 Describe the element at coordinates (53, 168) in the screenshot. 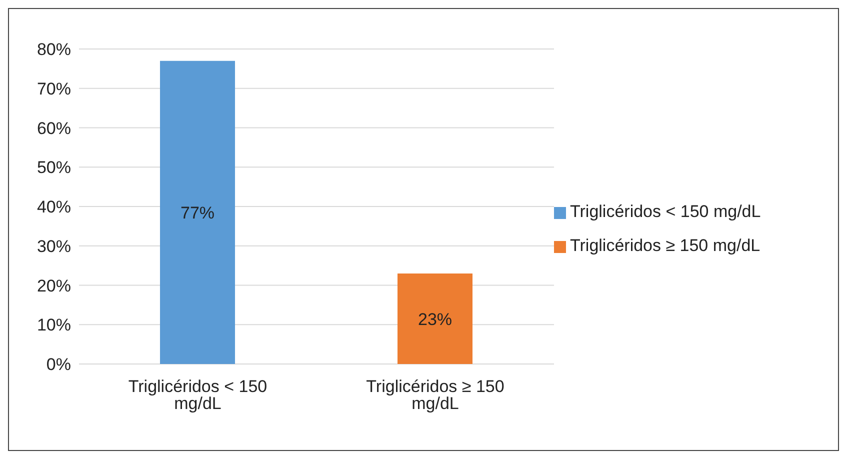

I see `y-tick-label: 50%` at that location.